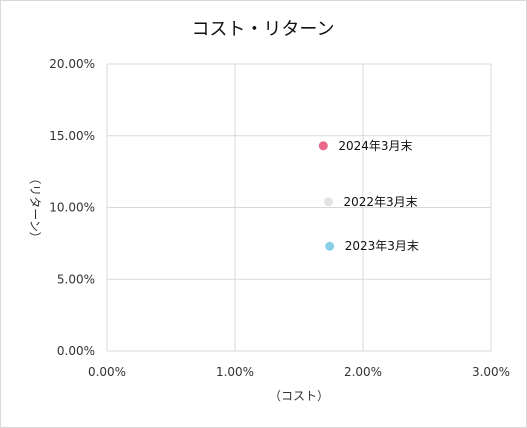  I want to click on data-label-1: 2022年3月末, so click(380, 202).